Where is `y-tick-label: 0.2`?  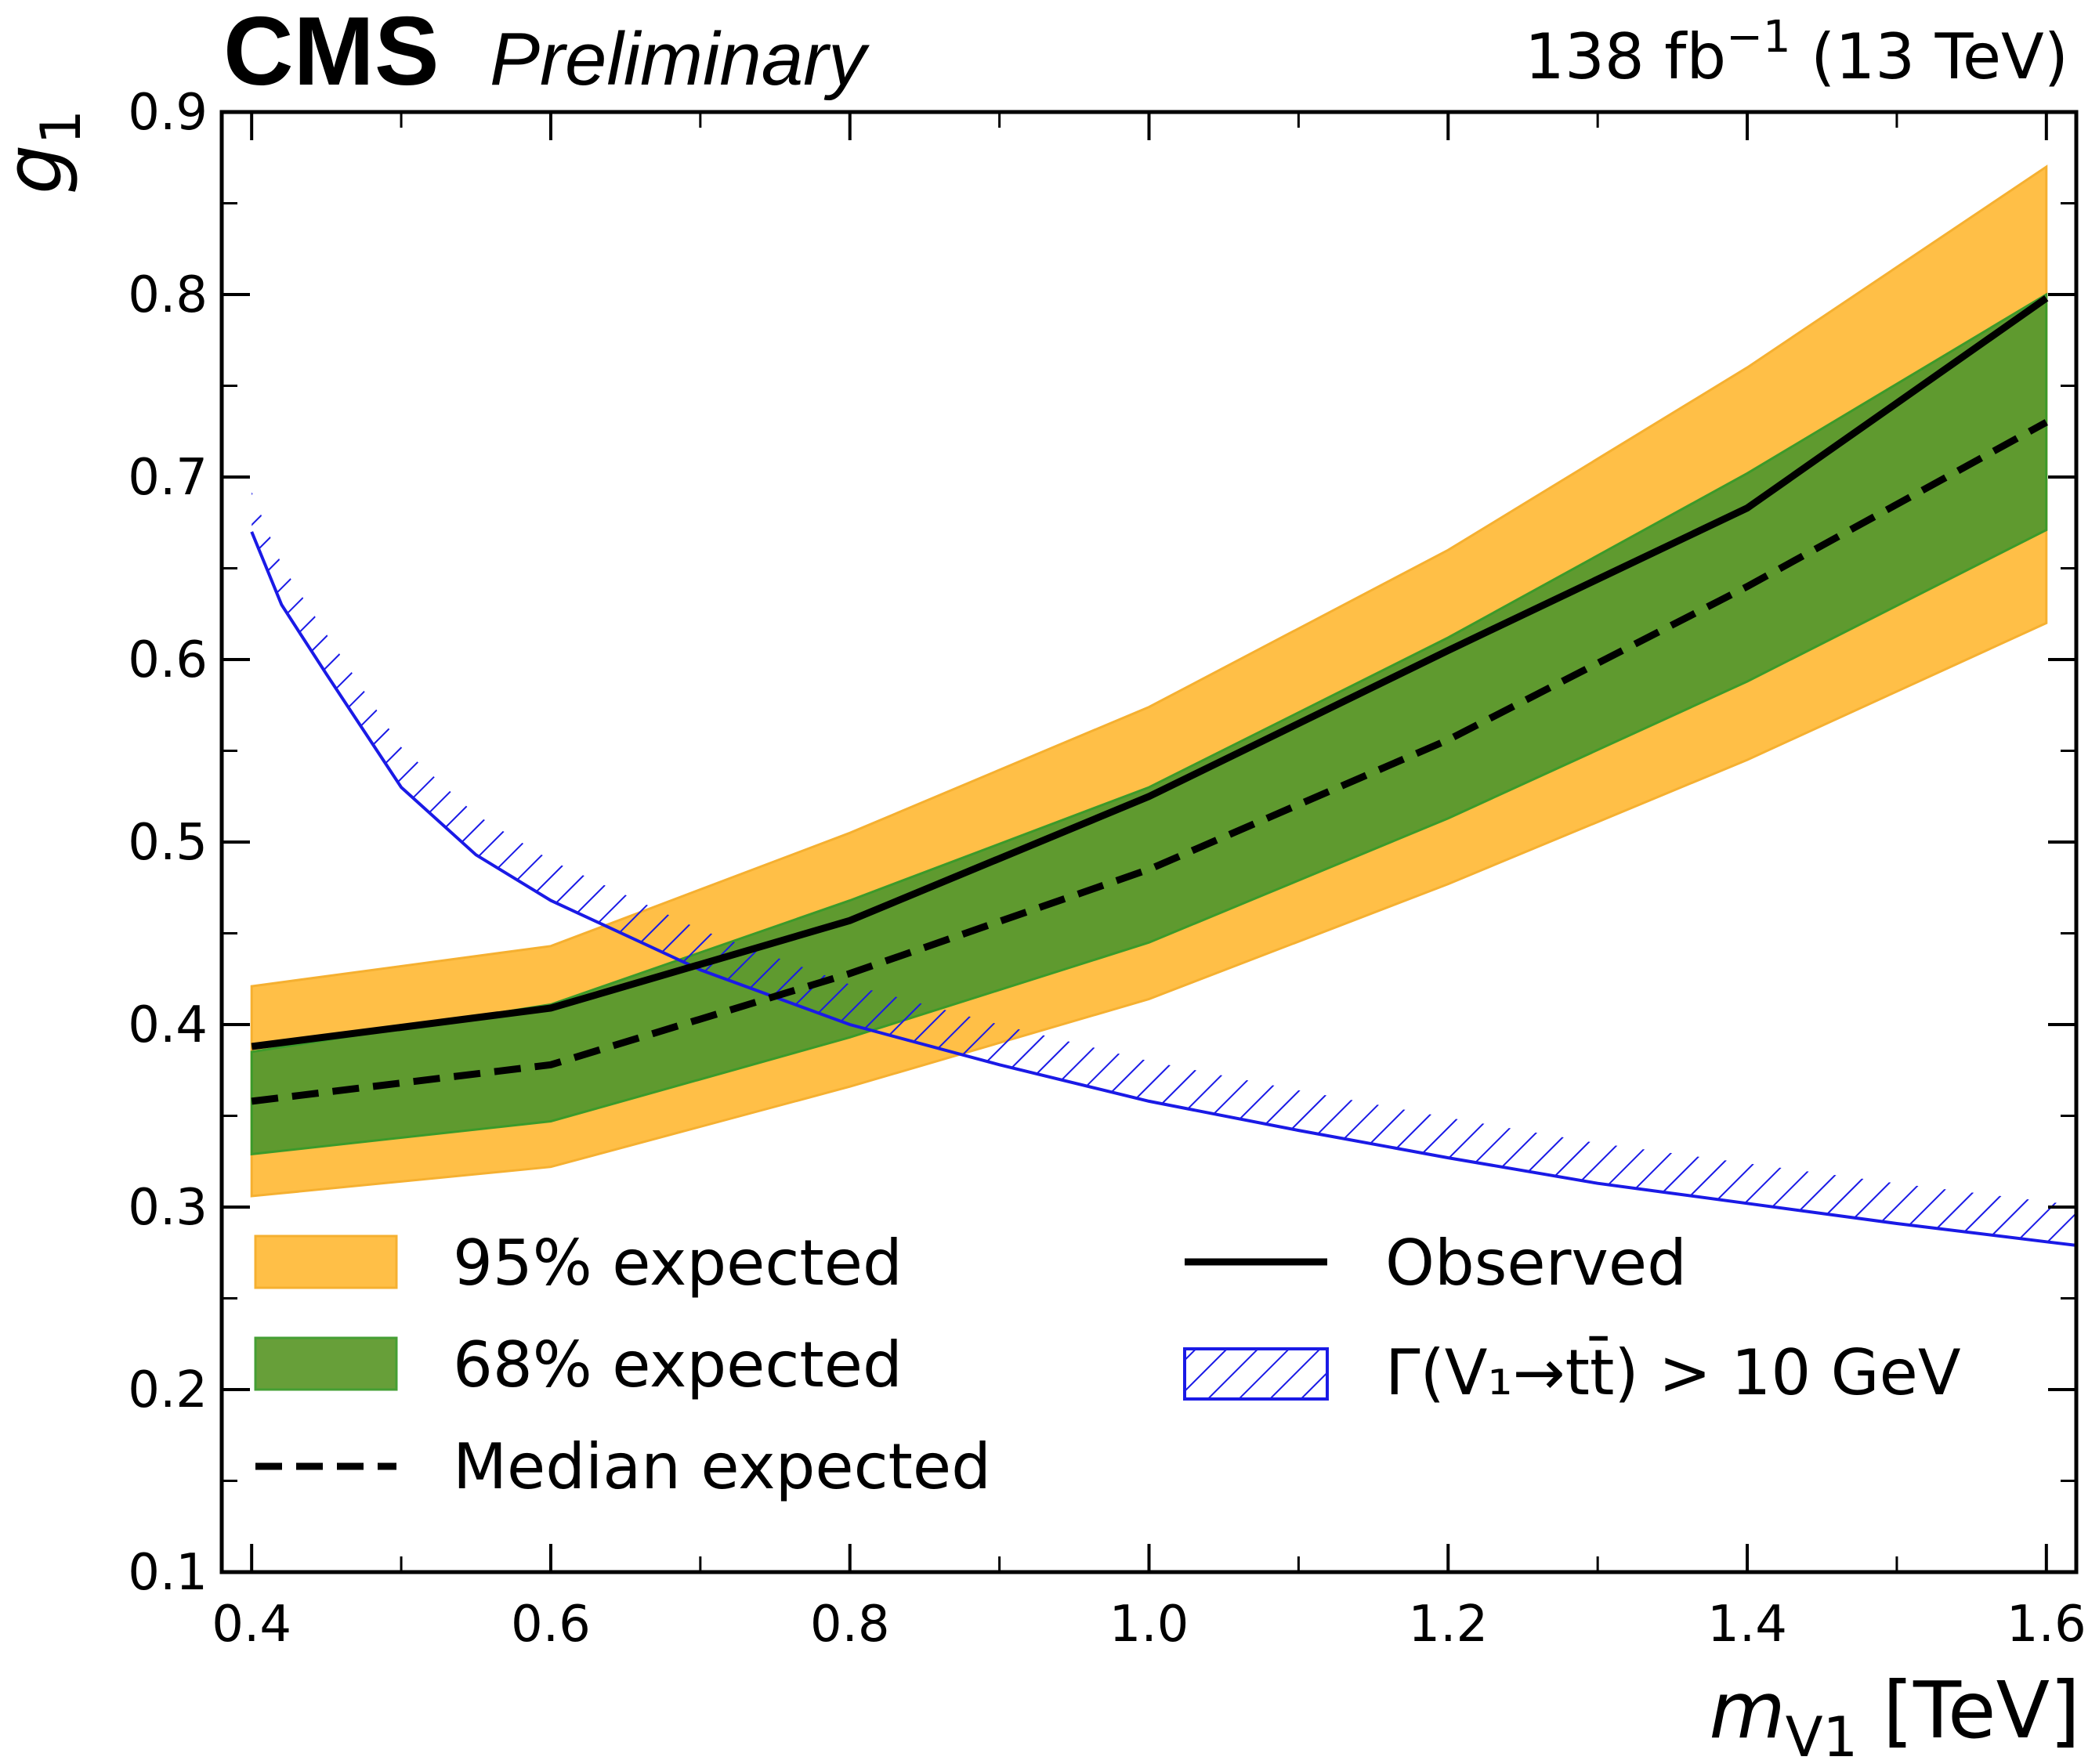
y-tick-label: 0.2 is located at coordinates (168, 1390).